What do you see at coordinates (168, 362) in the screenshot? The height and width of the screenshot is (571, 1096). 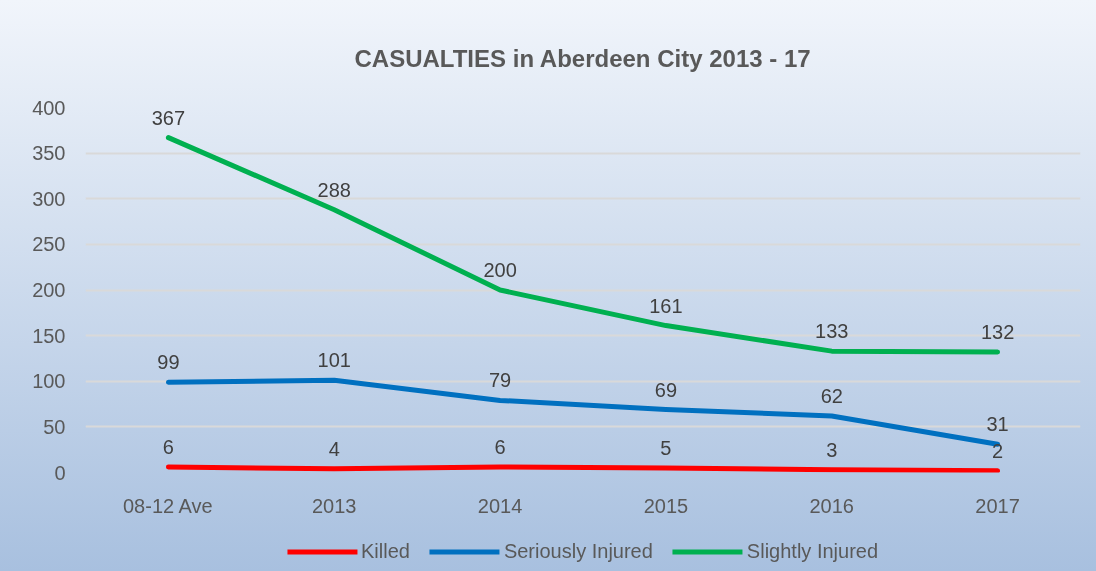 I see `data-label: 99` at bounding box center [168, 362].